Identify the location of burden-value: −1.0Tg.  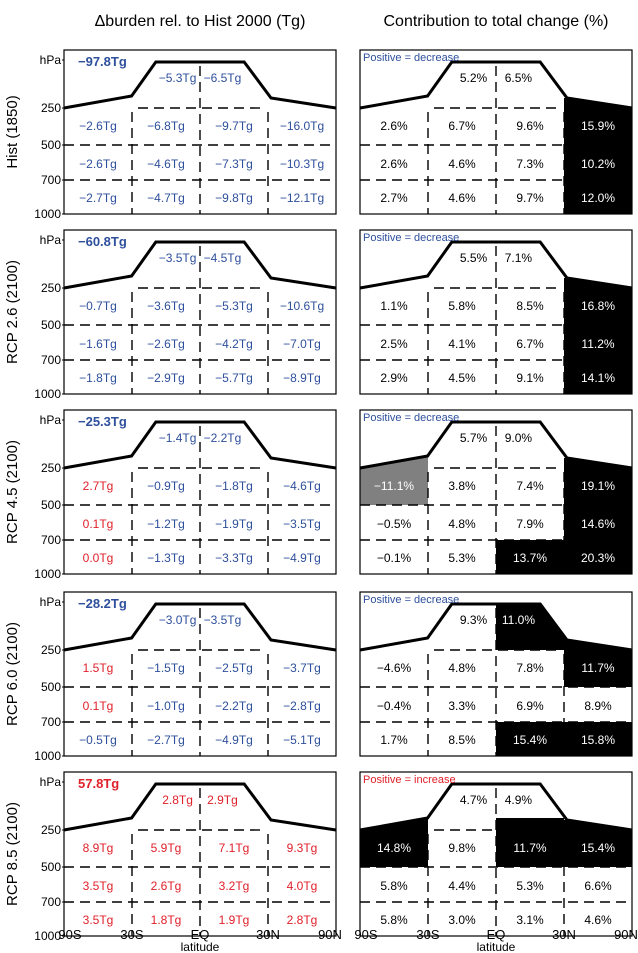
(166, 706).